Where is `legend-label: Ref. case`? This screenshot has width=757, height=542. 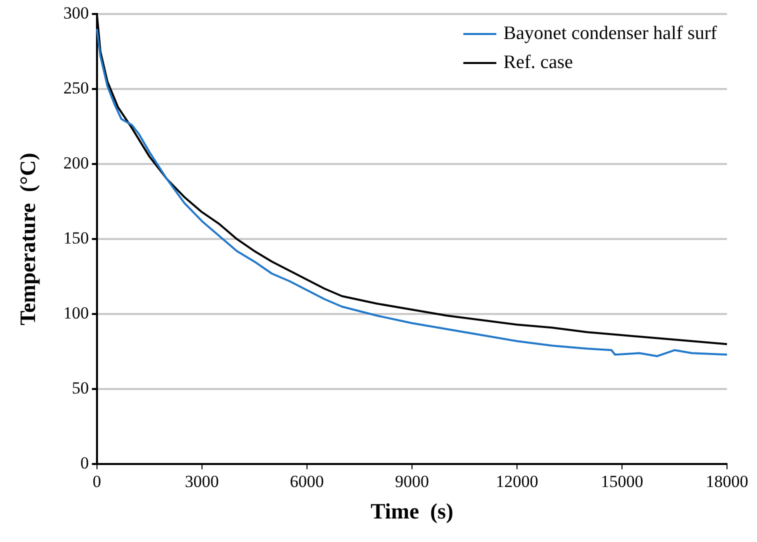
legend-label: Ref. case is located at coordinates (538, 62).